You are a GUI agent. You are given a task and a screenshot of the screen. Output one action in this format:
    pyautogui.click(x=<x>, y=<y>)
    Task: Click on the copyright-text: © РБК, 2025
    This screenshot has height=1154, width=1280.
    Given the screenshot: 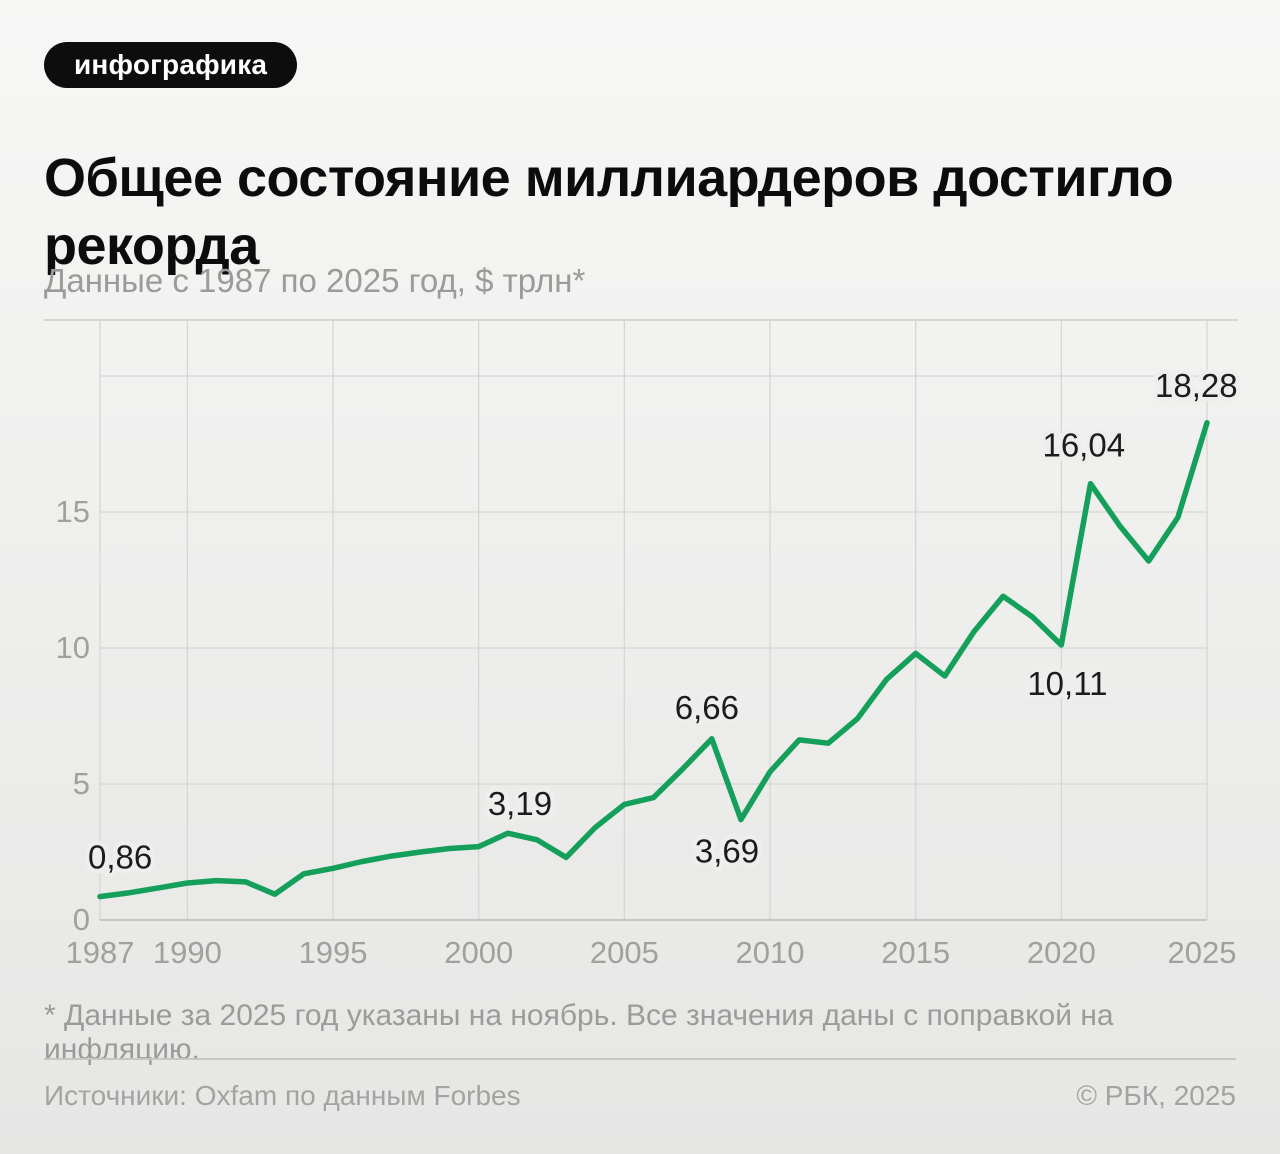 What is the action you would take?
    pyautogui.click(x=1156, y=1095)
    